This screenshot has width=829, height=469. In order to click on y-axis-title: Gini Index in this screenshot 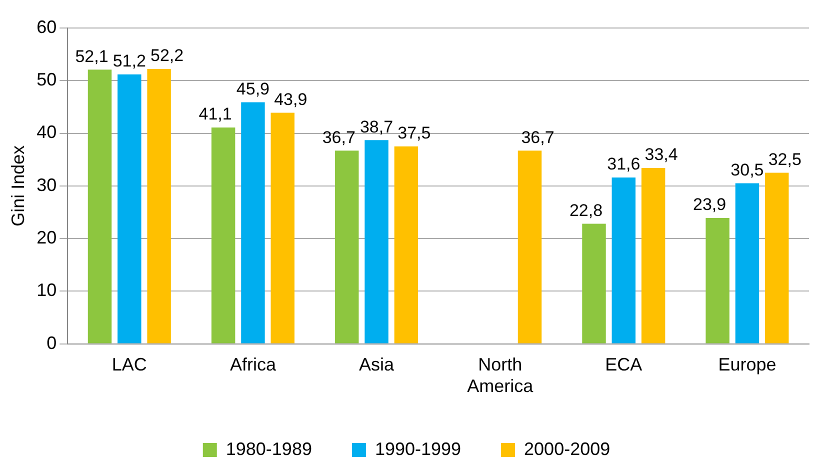, I will do `click(18, 185)`.